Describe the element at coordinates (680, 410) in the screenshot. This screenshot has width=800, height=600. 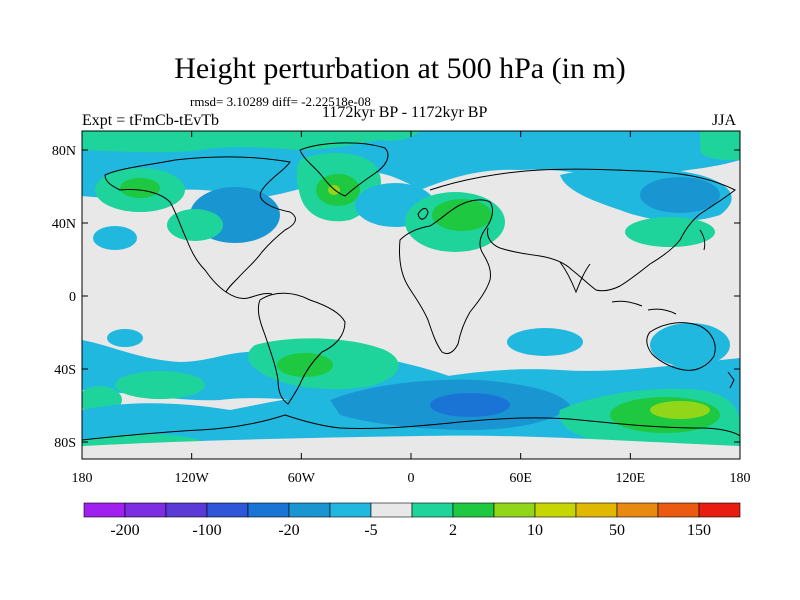
I see `contour-antarctic-peak` at that location.